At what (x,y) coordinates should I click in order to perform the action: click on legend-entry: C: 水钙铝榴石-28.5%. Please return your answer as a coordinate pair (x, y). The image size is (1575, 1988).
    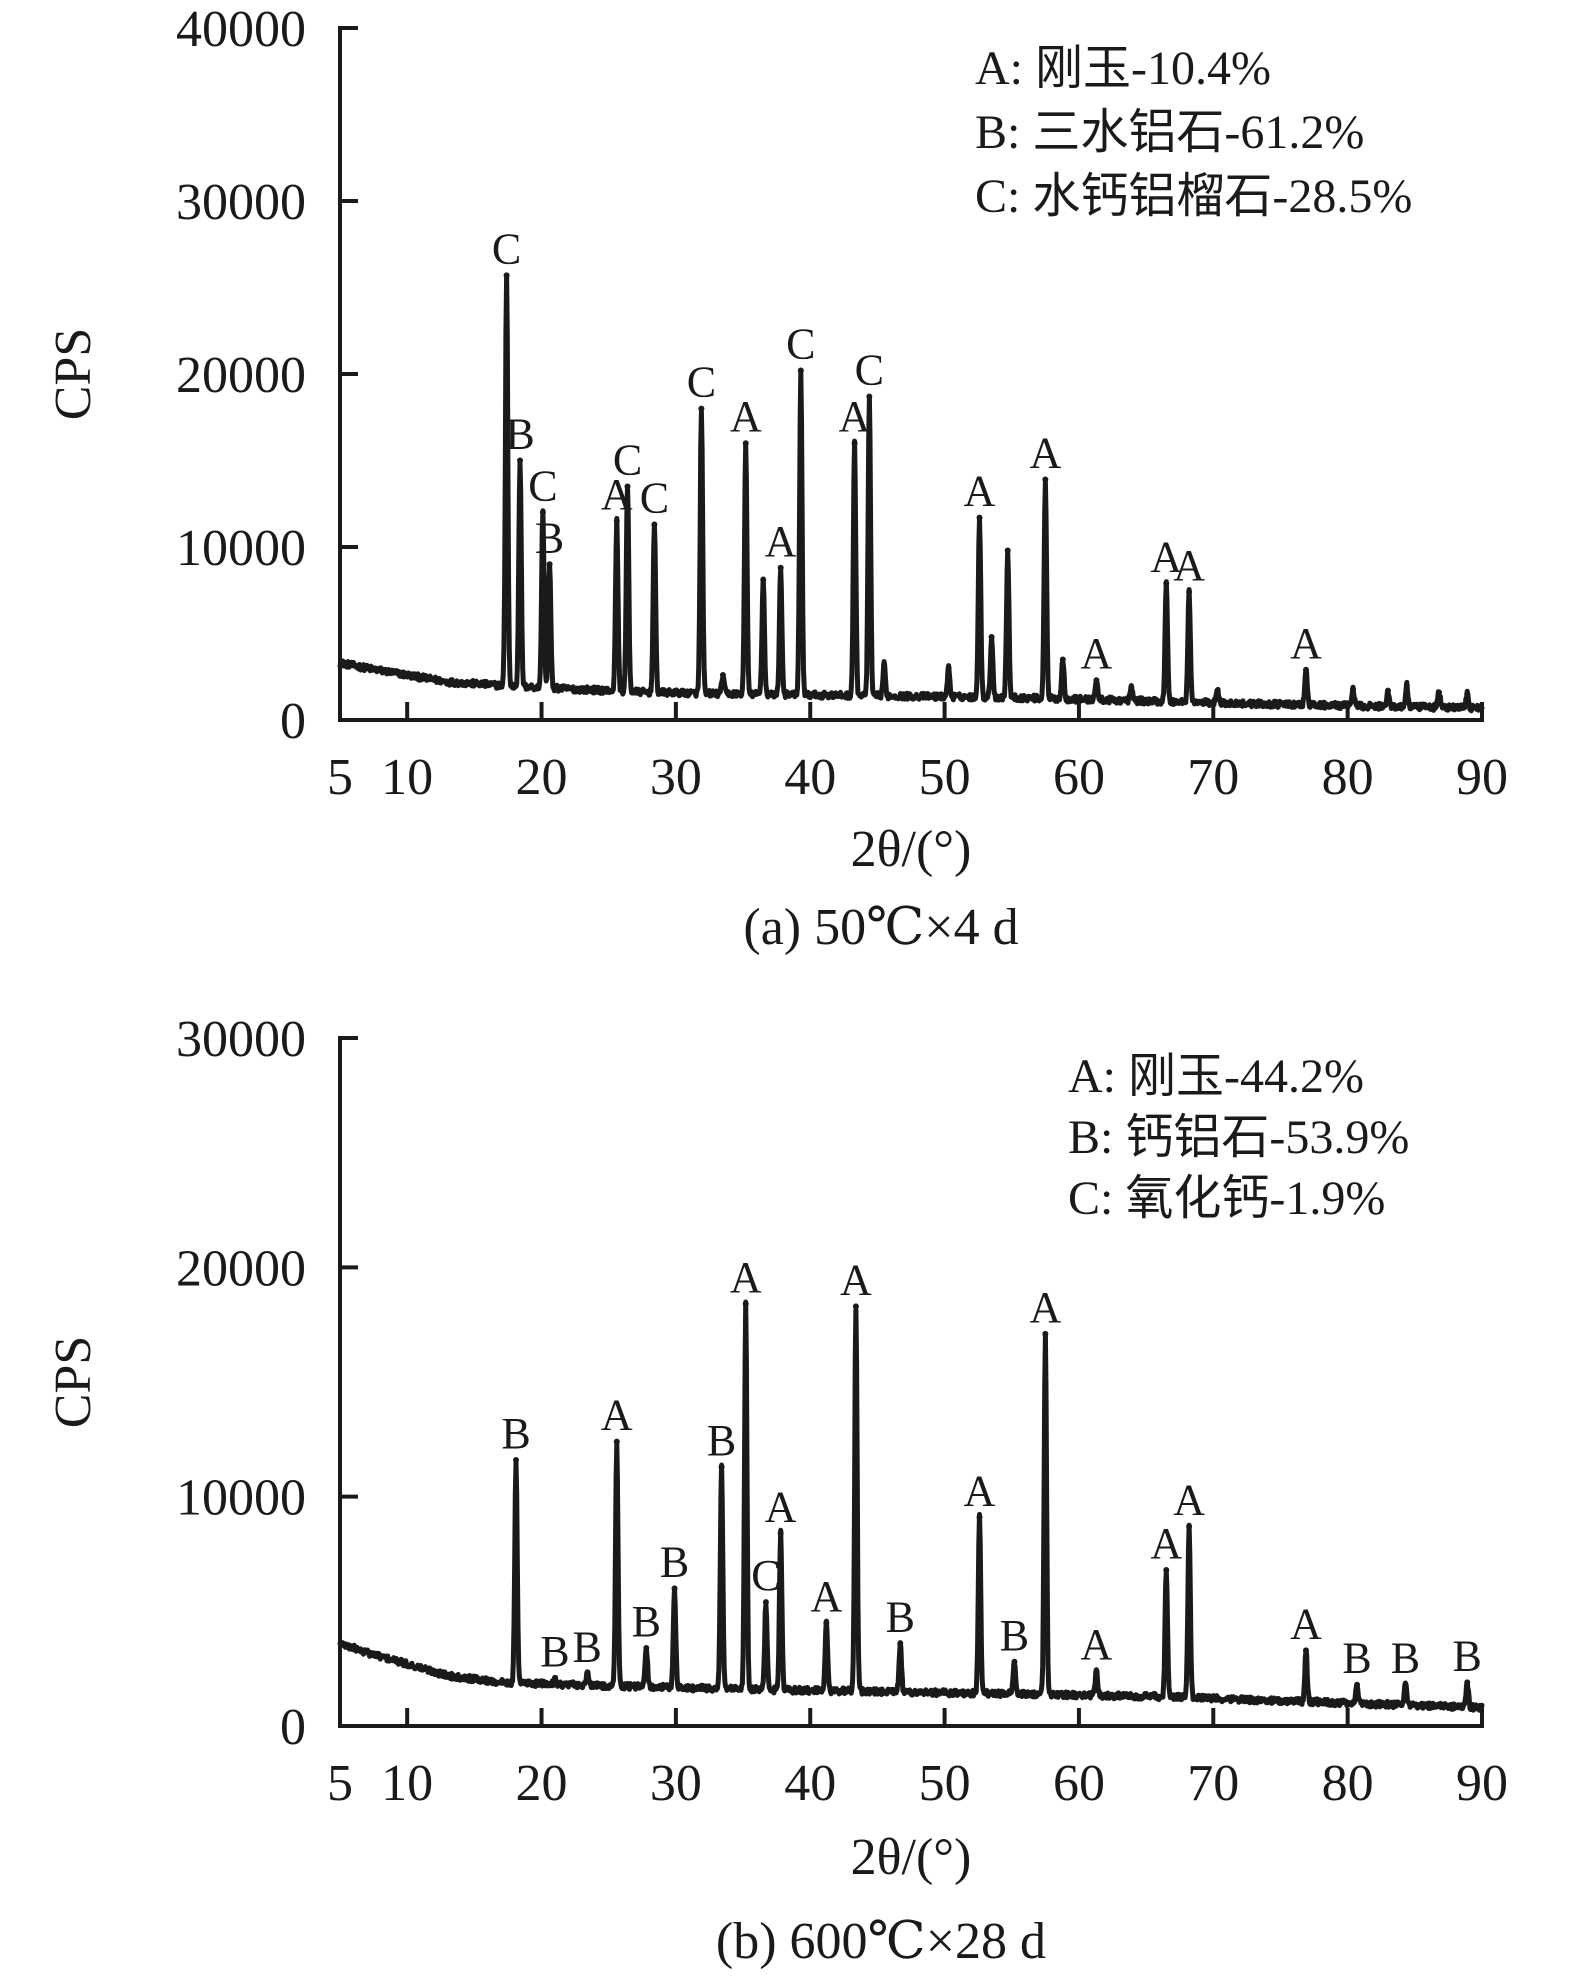
    Looking at the image, I should click on (1193, 196).